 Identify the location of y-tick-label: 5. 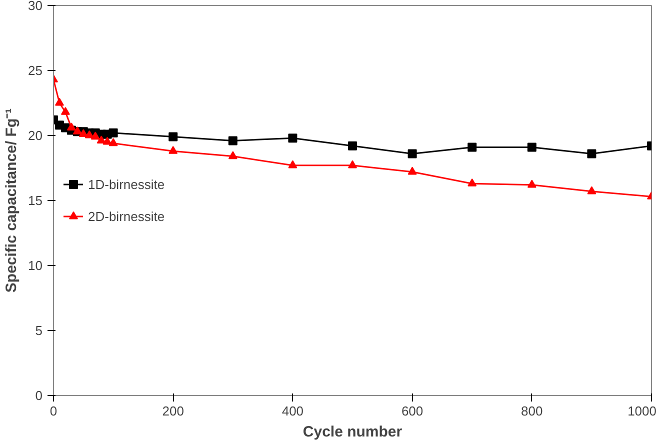
(39, 330).